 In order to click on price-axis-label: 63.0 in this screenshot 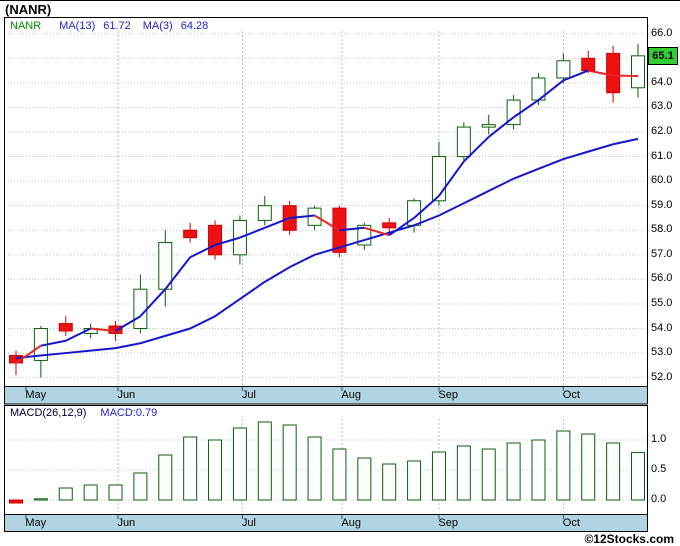, I will do `click(662, 106)`.